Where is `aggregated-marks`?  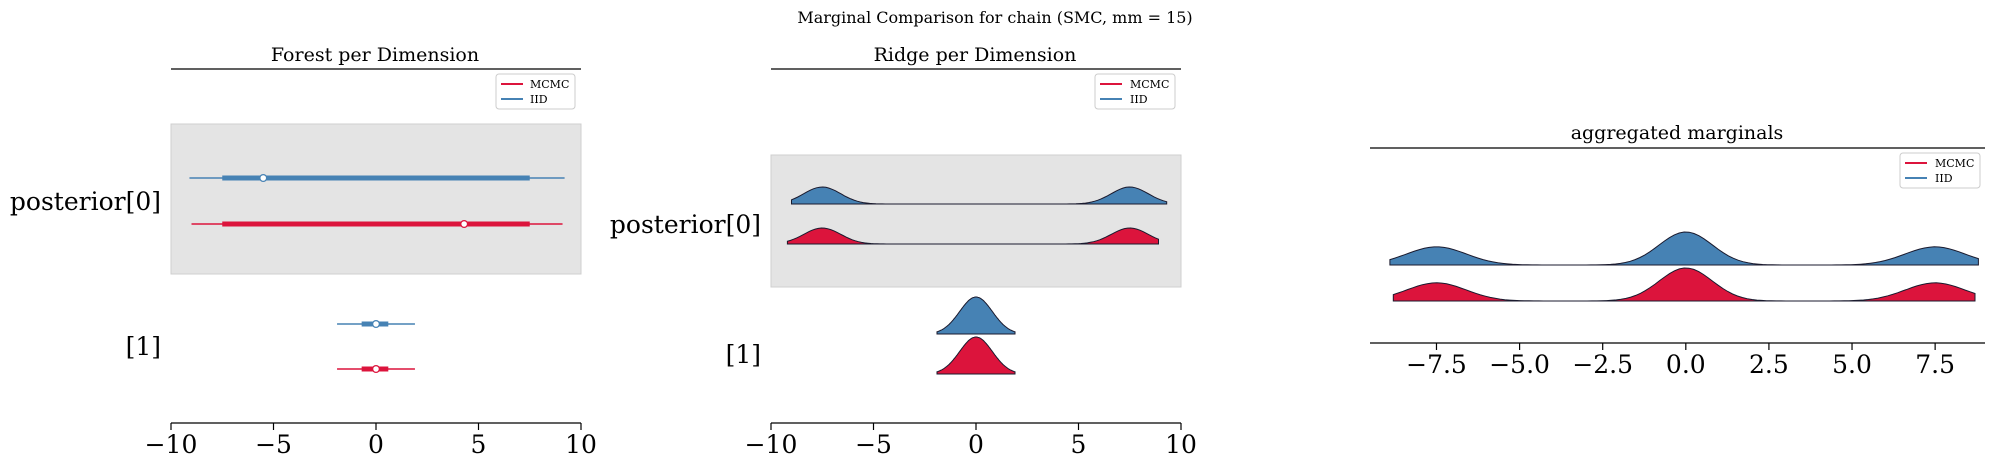
aggregated-marks is located at coordinates (1684, 266).